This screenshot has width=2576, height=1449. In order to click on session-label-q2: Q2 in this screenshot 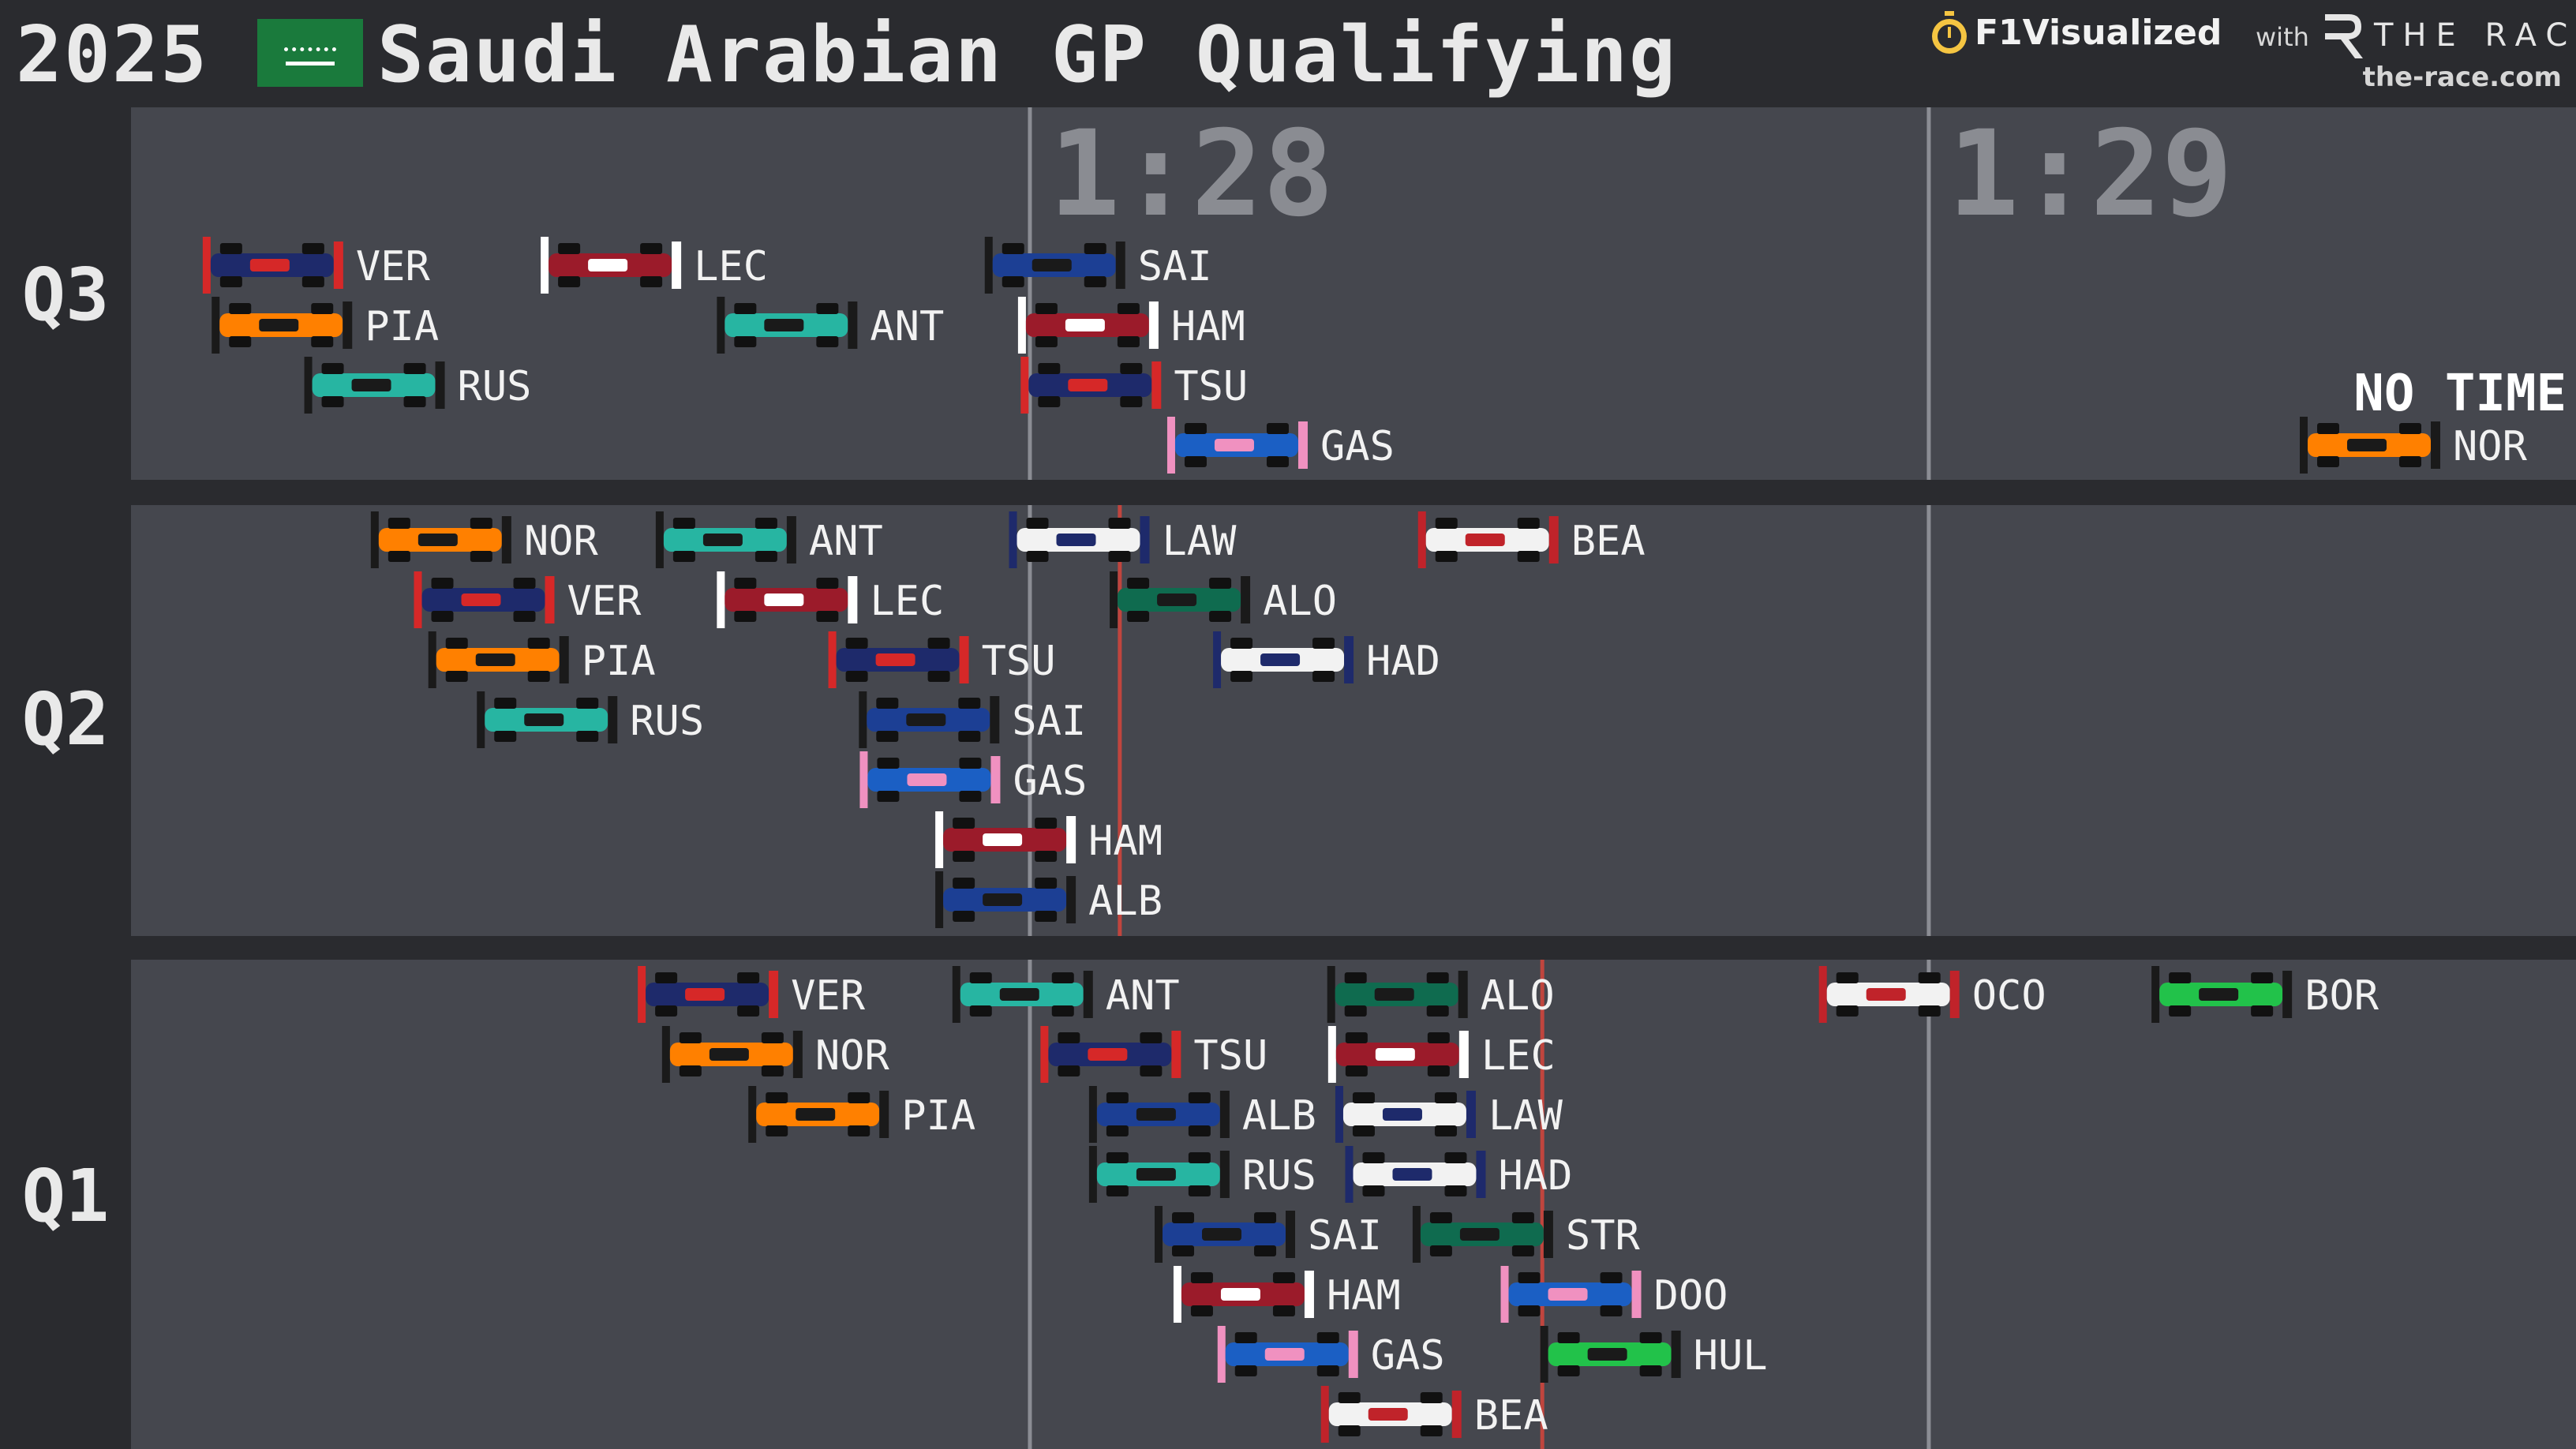, I will do `click(65, 719)`.